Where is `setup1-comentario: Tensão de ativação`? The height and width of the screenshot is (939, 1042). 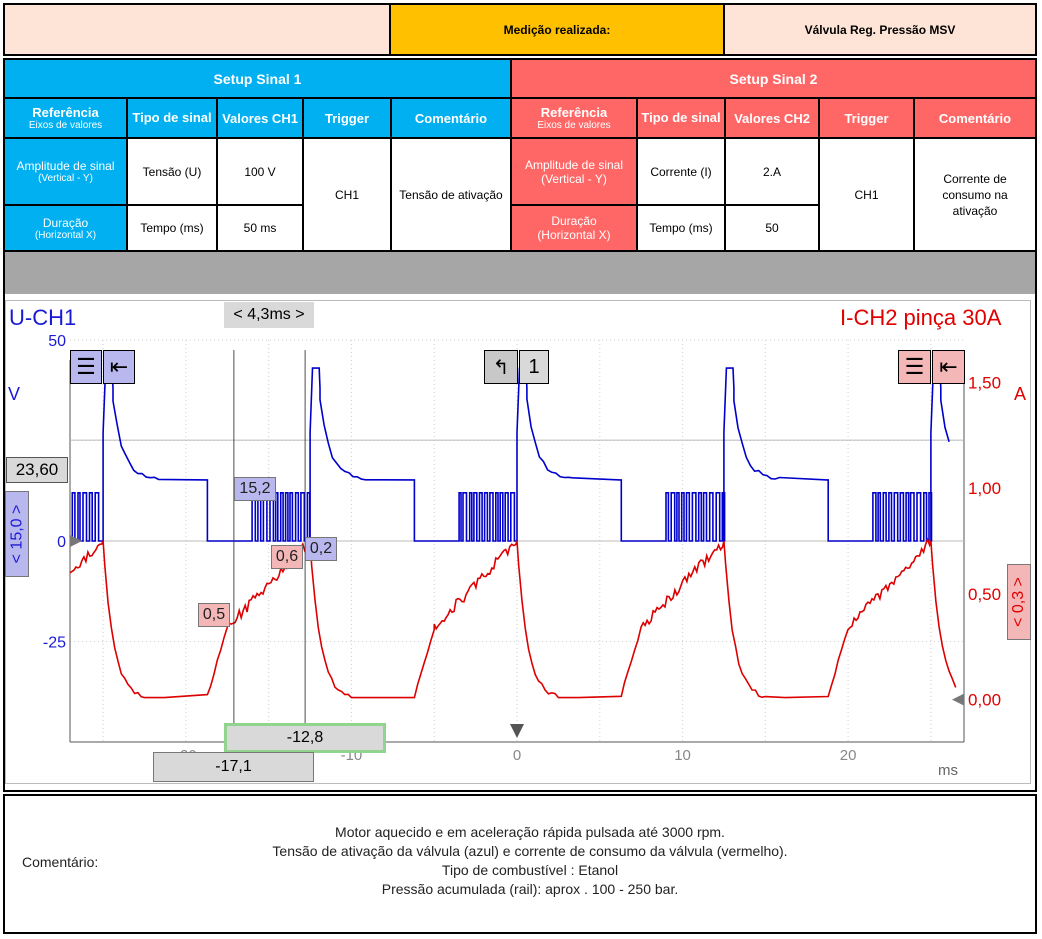 setup1-comentario: Tensão de ativação is located at coordinates (451, 194).